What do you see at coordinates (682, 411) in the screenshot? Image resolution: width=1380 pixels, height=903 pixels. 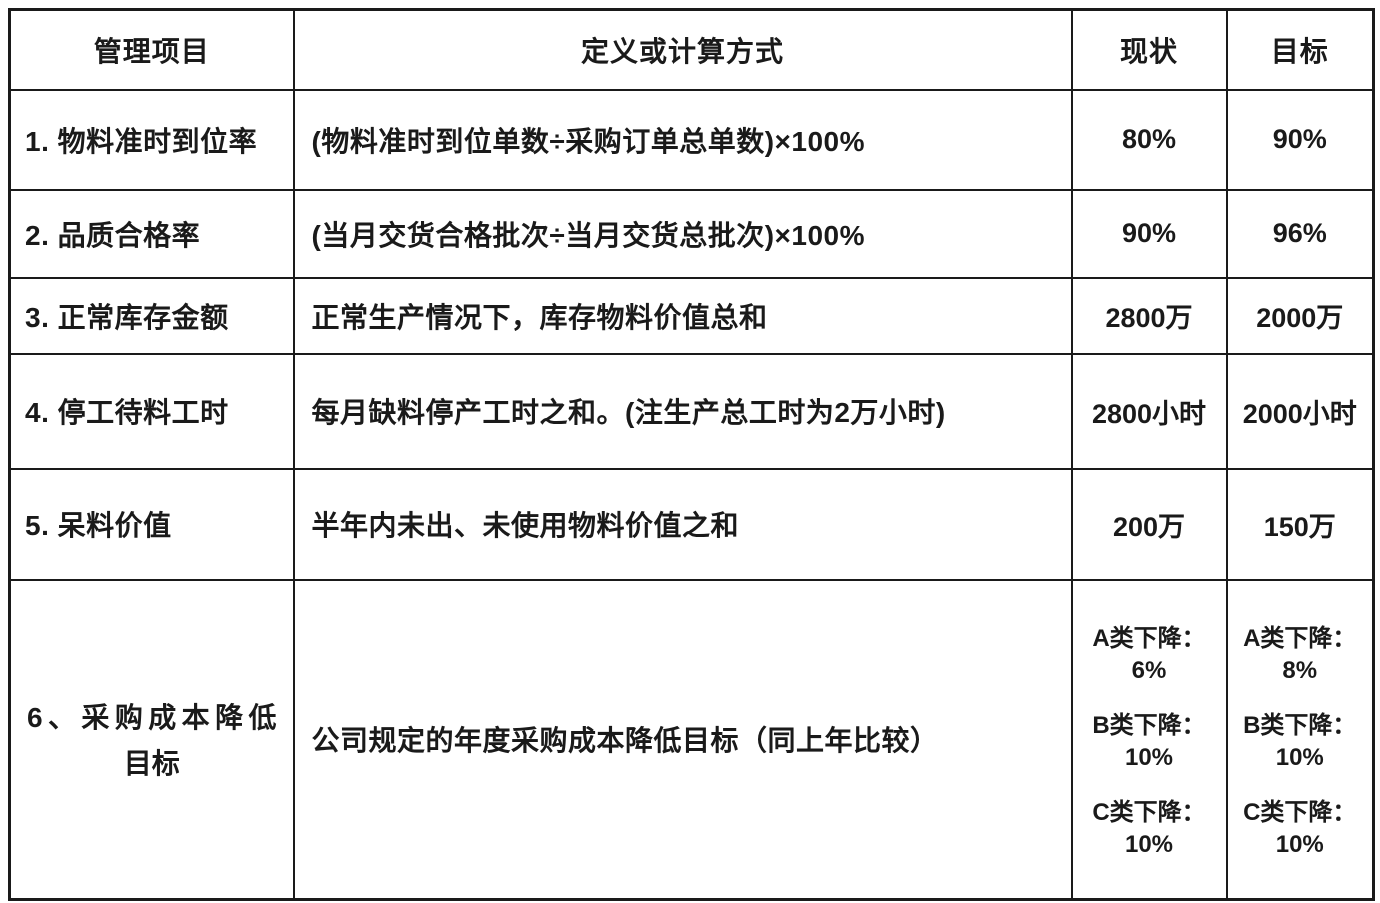 I see `cell-definition: 每月缺料停产工时之和。(注生产总工时为2万小时)` at bounding box center [682, 411].